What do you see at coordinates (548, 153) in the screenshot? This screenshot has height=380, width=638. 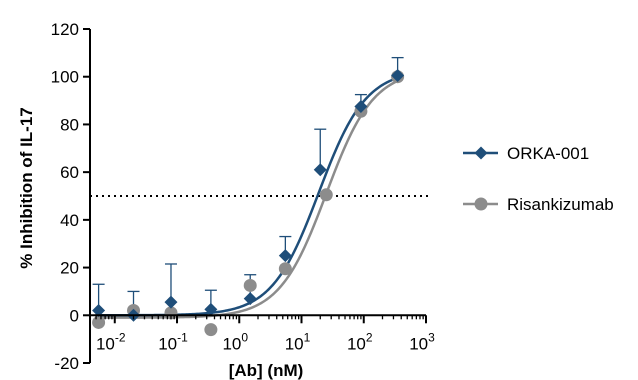 I see `legend-label-orka-001: ORKA-001` at bounding box center [548, 153].